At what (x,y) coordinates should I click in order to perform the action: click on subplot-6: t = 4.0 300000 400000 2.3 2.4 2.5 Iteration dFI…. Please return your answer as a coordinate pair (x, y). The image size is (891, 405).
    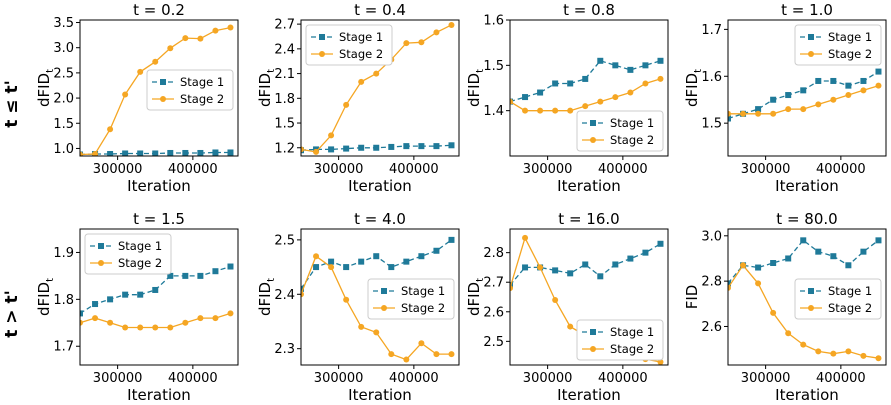
    Looking at the image, I should click on (358, 307).